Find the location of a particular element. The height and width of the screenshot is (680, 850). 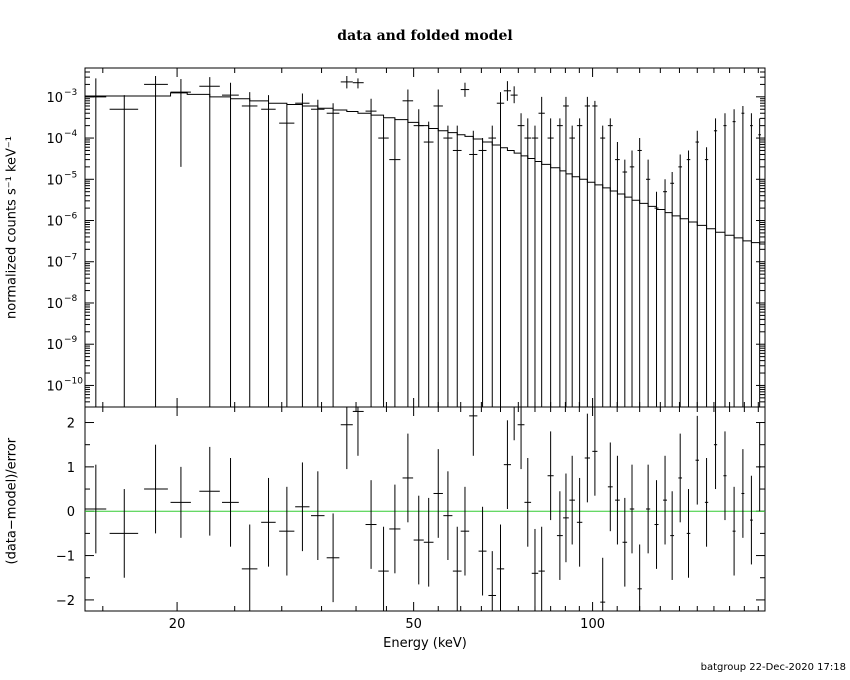

y-tick-exponent: −5 is located at coordinates (70, 175).